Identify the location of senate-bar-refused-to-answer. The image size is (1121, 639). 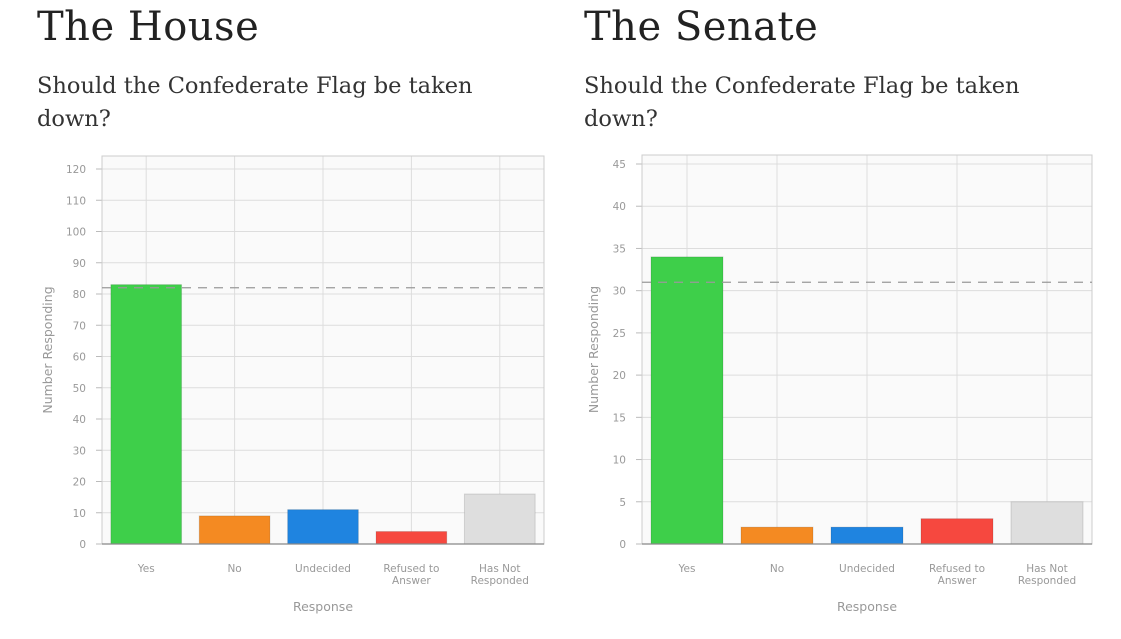
(957, 531).